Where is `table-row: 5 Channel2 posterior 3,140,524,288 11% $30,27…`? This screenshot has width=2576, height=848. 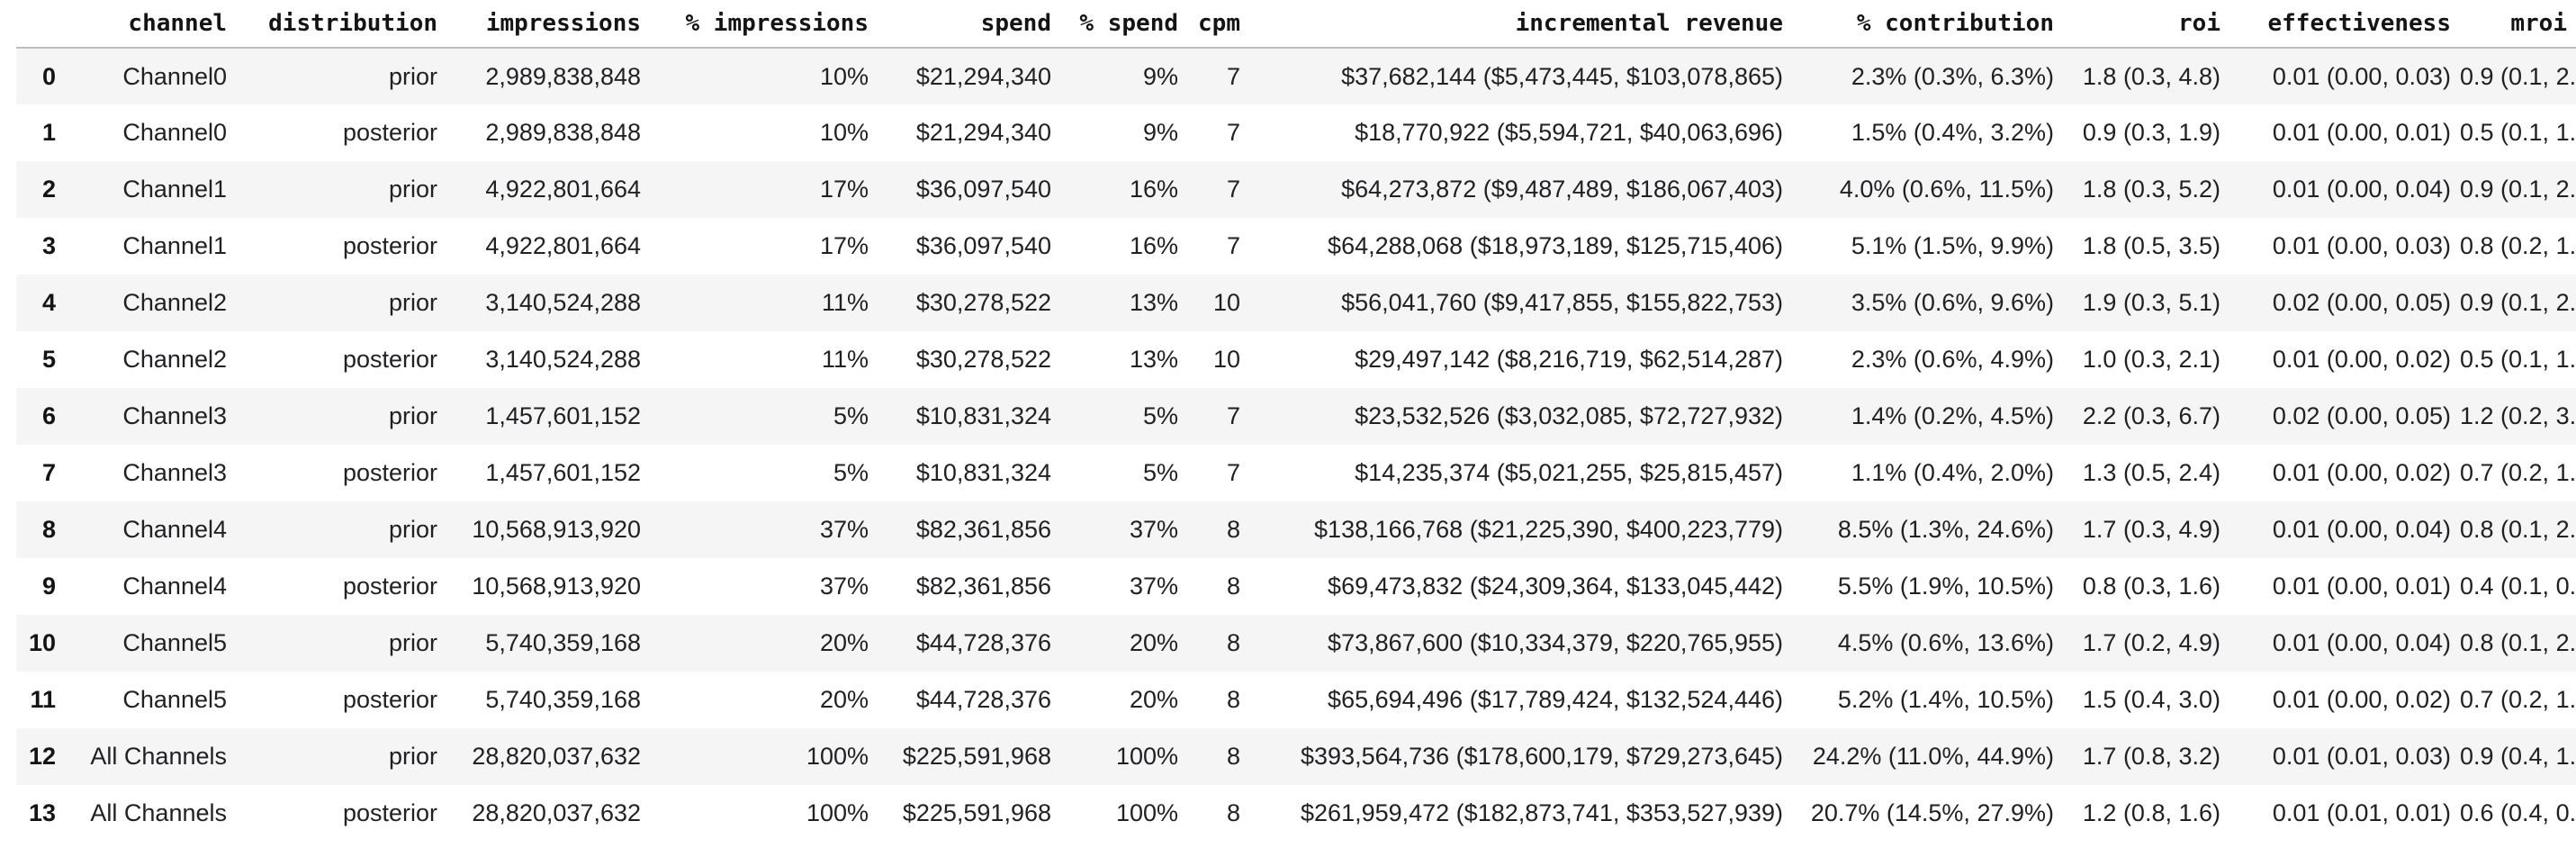
table-row: 5 Channel2 posterior 3,140,524,288 11% $30,27… is located at coordinates (1296, 359).